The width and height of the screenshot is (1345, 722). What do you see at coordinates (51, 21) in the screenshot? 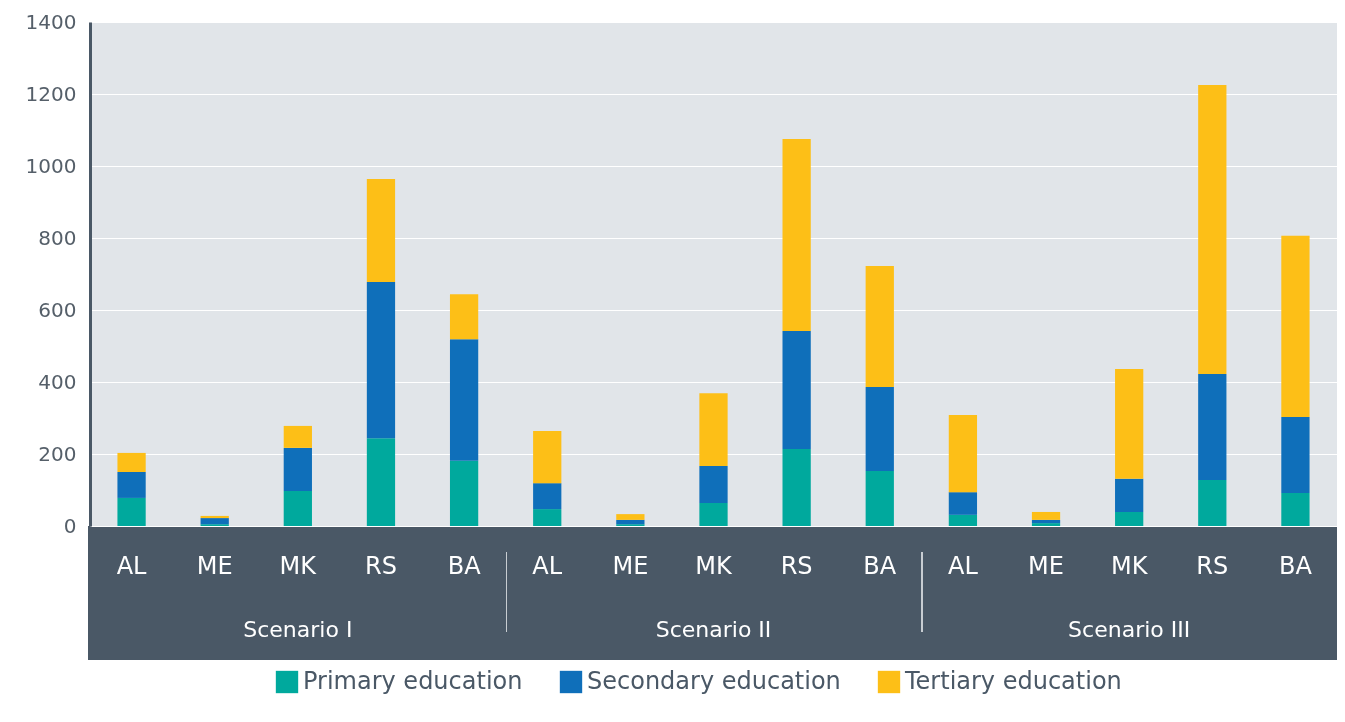
I see `y-tick-label: 1400` at bounding box center [51, 21].